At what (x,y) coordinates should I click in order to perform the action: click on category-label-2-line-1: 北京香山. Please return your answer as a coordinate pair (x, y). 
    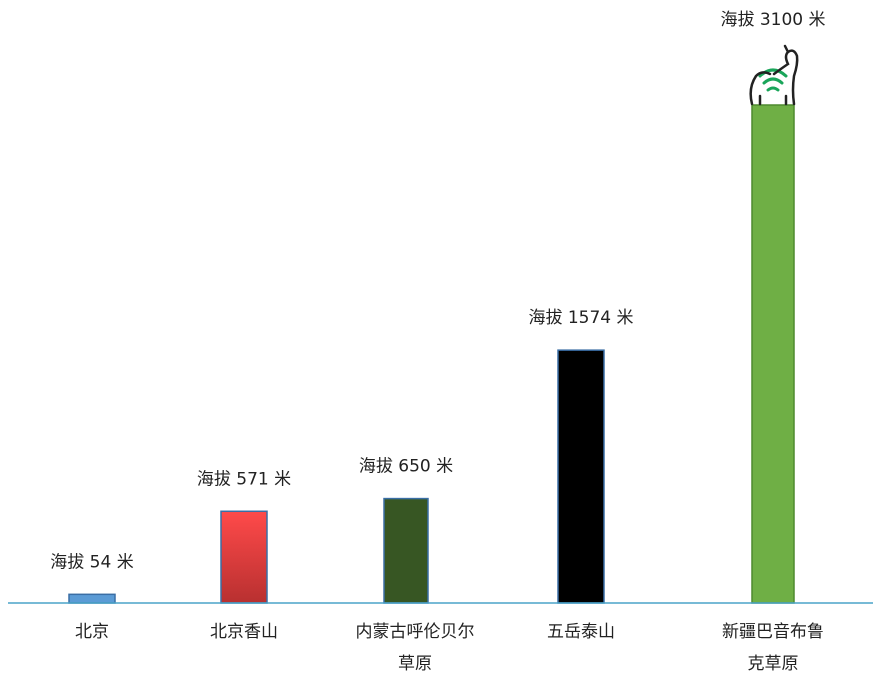
    Looking at the image, I should click on (244, 632).